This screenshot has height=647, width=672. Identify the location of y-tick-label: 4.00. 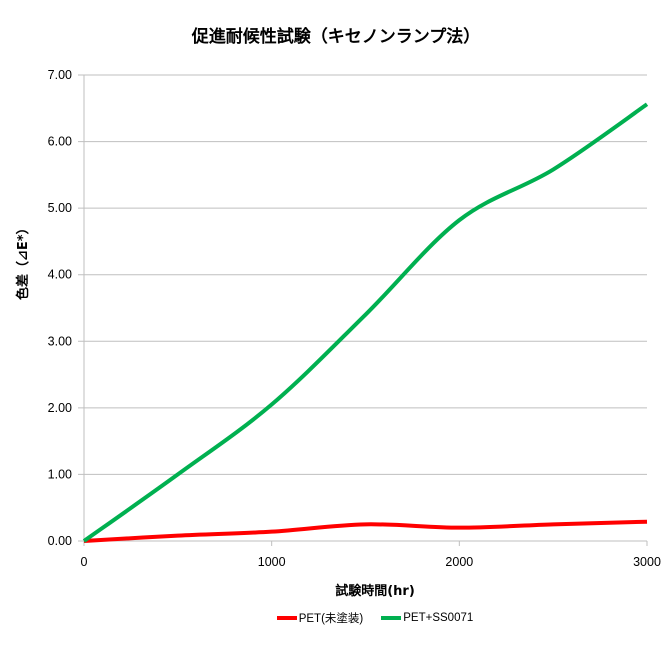
(60, 275).